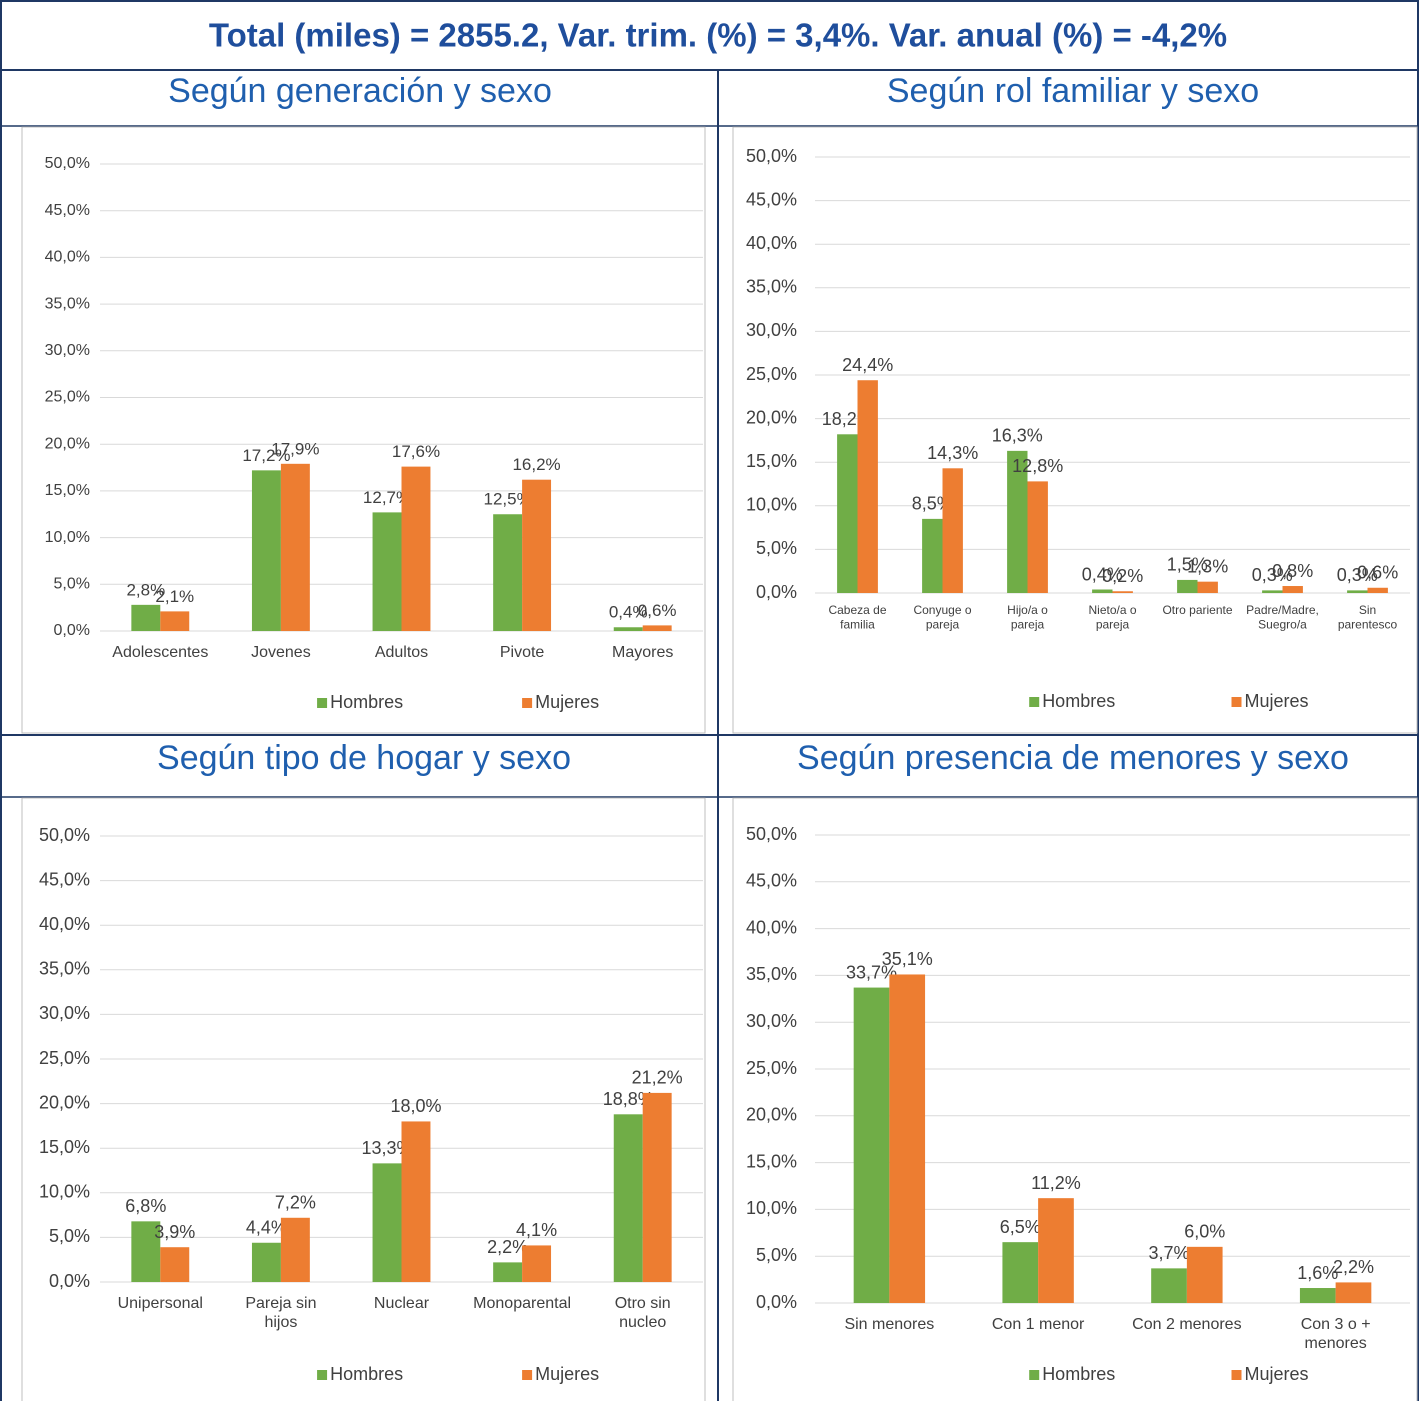  I want to click on data-label: 3,7%, so click(1169, 1253).